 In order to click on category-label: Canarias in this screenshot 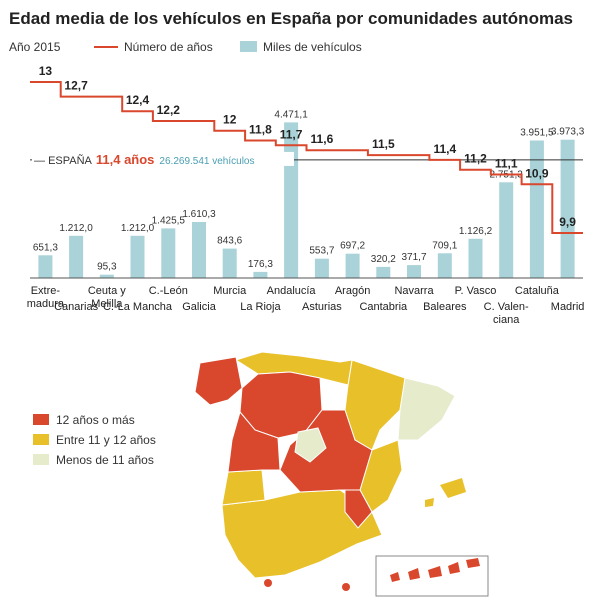, I will do `click(76, 307)`.